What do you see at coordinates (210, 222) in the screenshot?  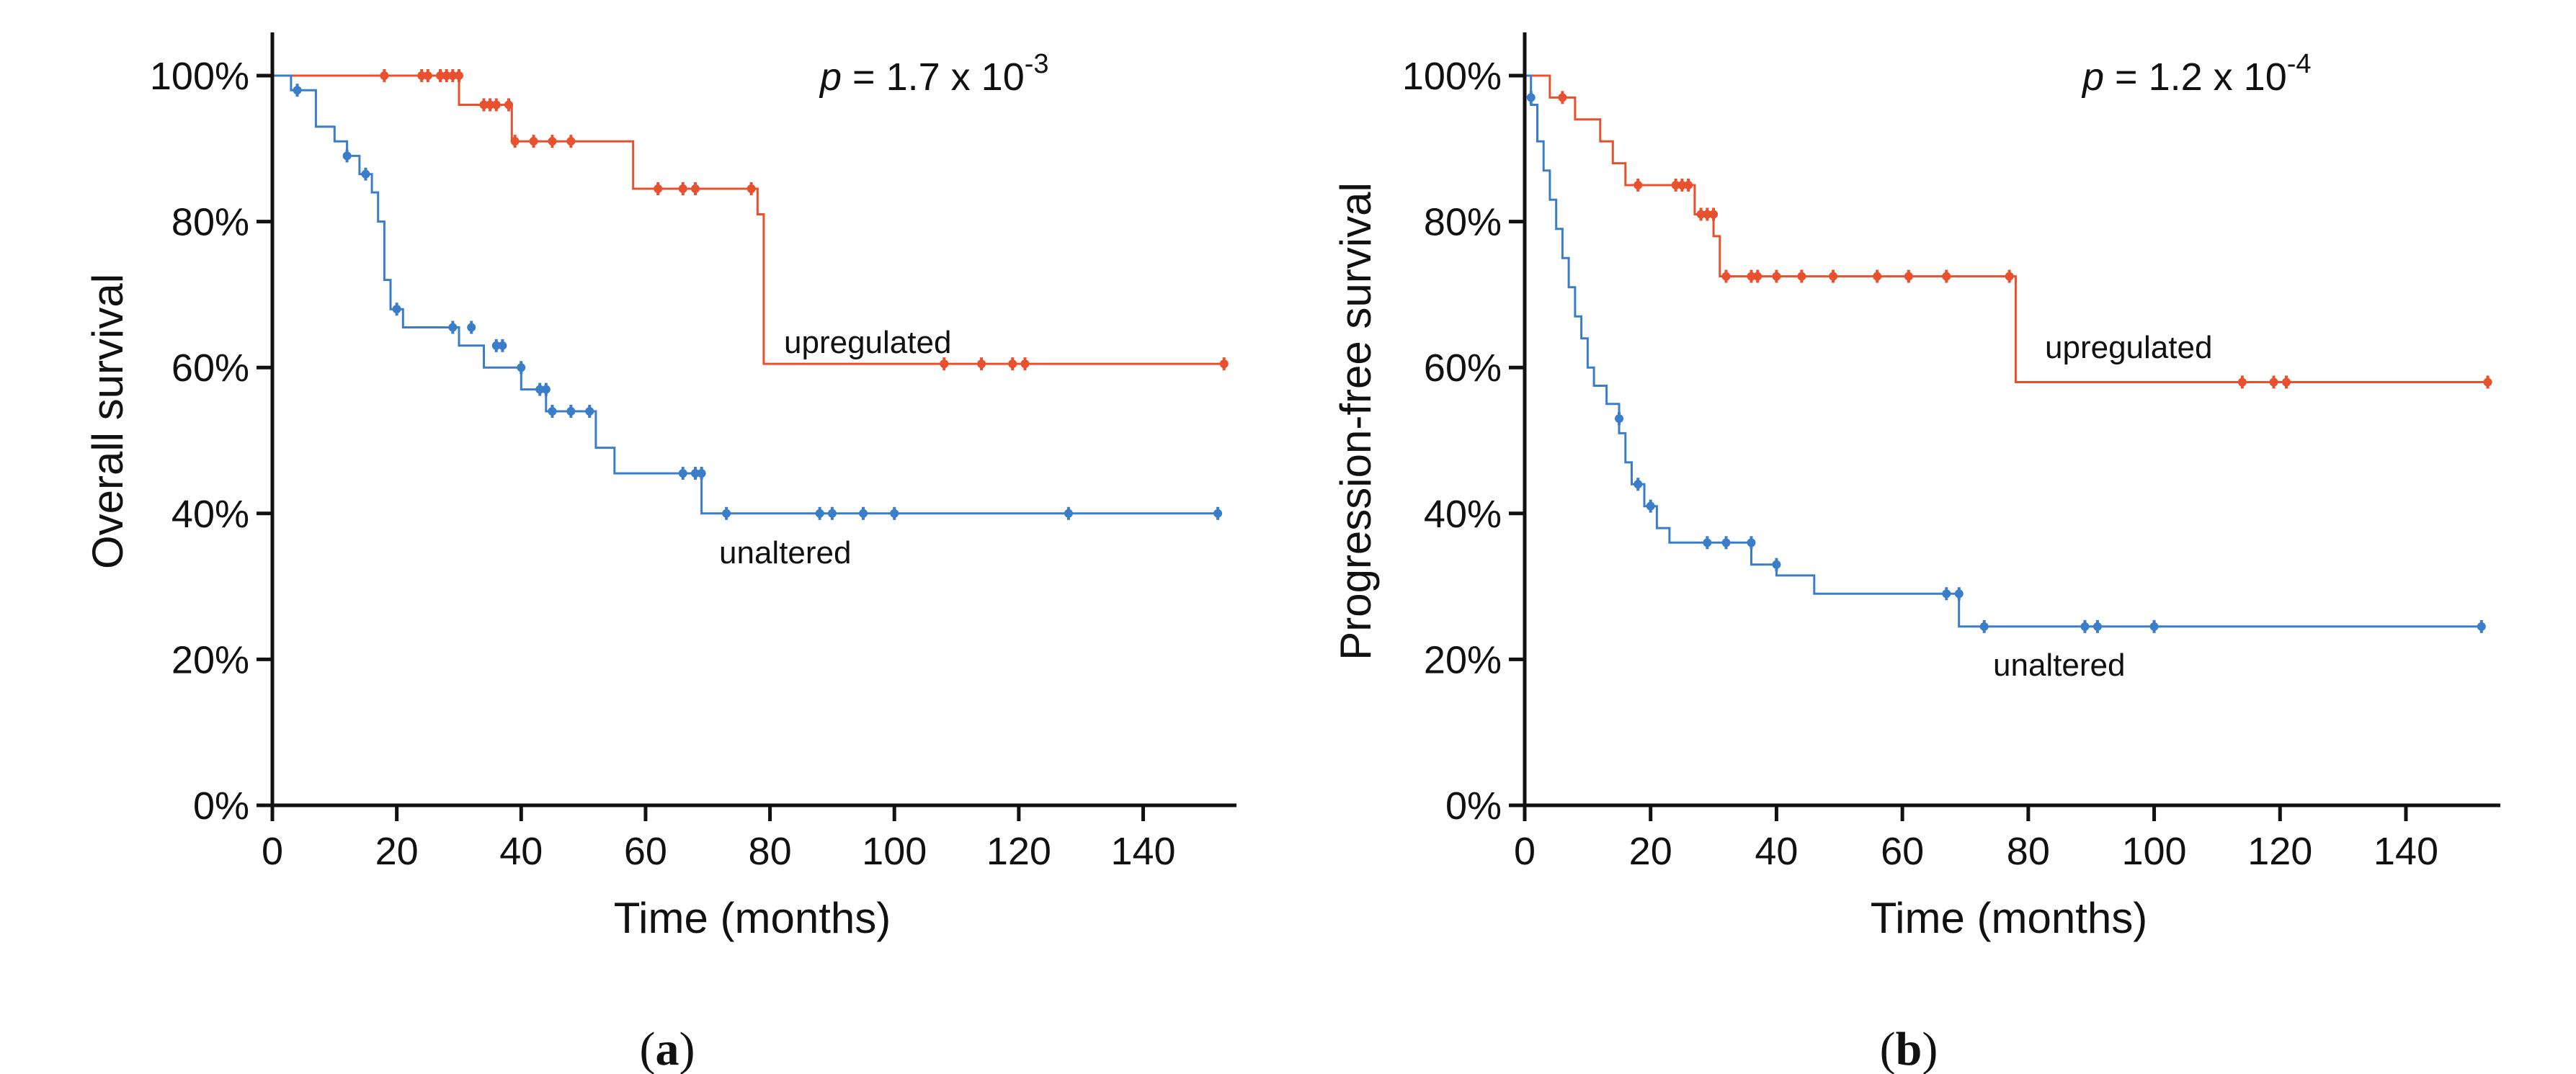 I see `panel-a-y-tick-label: 80%` at bounding box center [210, 222].